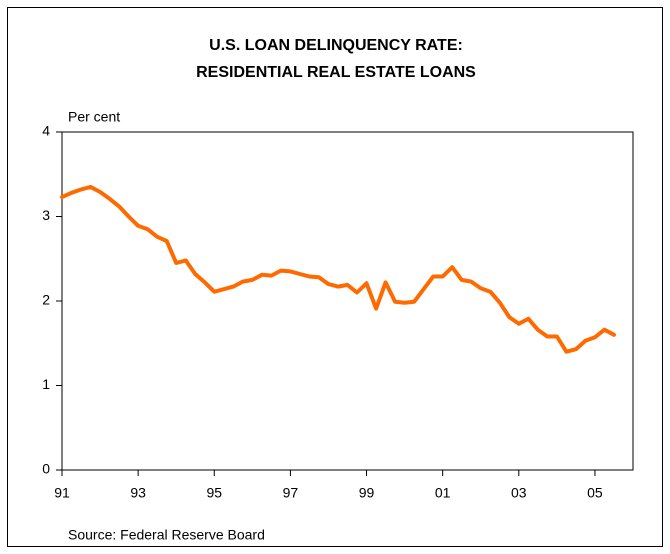 The height and width of the screenshot is (554, 670). What do you see at coordinates (46, 384) in the screenshot?
I see `y-tick-label: 1` at bounding box center [46, 384].